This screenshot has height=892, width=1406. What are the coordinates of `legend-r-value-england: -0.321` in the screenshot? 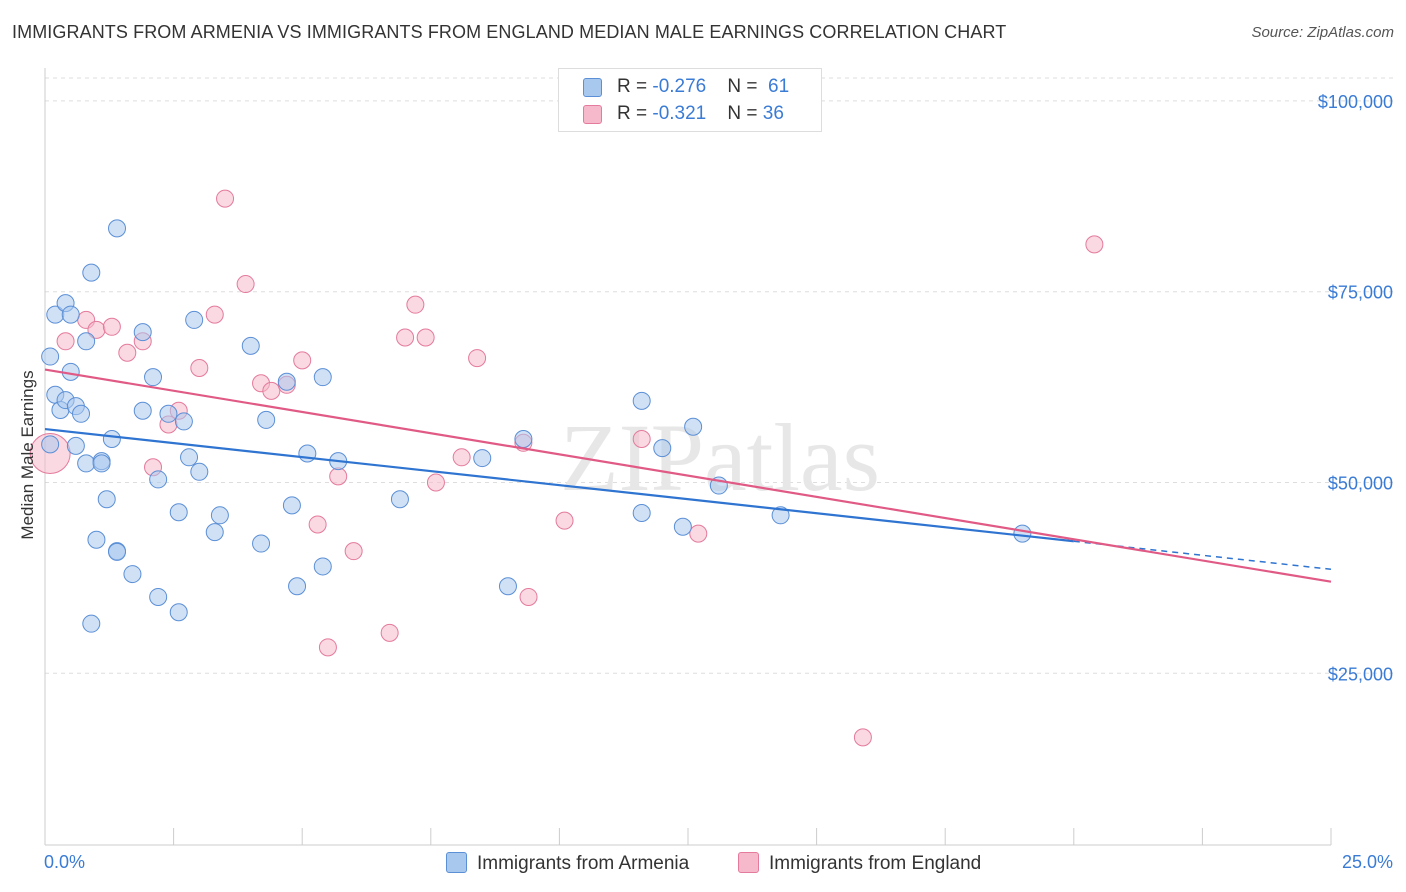 It's located at (679, 113).